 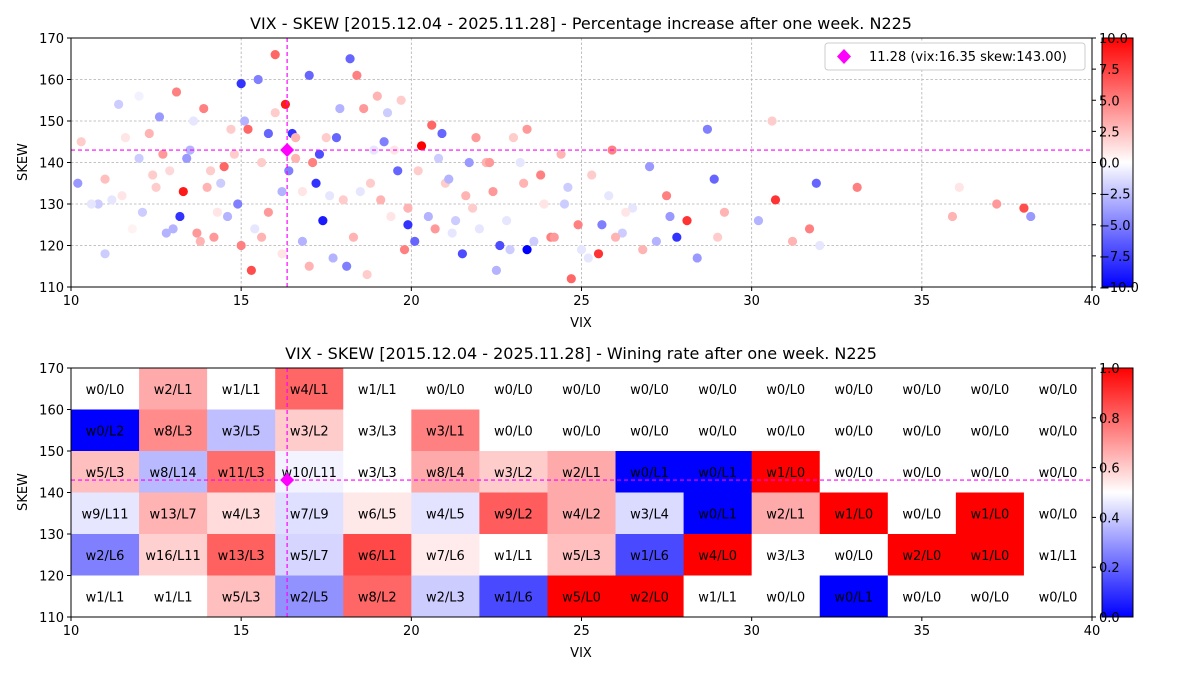 What do you see at coordinates (445, 514) in the screenshot?
I see `heatmap-cell-label: w4/L5` at bounding box center [445, 514].